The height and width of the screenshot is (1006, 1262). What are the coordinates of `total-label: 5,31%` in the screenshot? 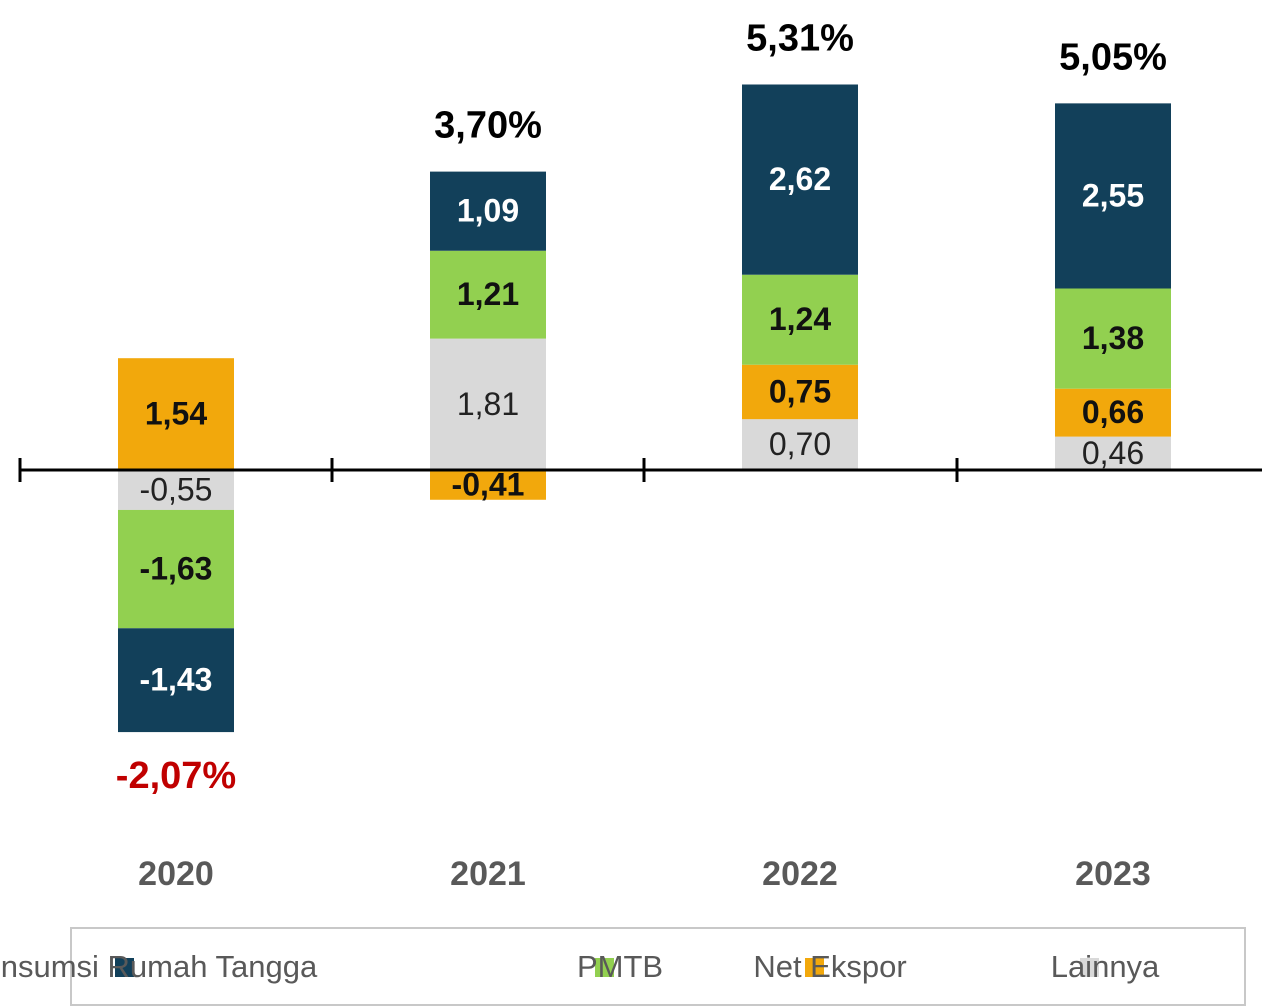 It's located at (800, 39).